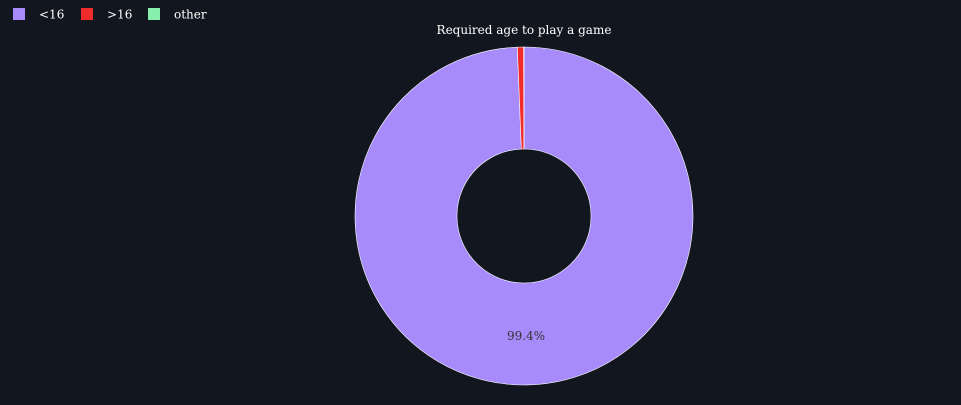 Image resolution: width=961 pixels, height=405 pixels. I want to click on legend: <16 >16 other, so click(110, 15).